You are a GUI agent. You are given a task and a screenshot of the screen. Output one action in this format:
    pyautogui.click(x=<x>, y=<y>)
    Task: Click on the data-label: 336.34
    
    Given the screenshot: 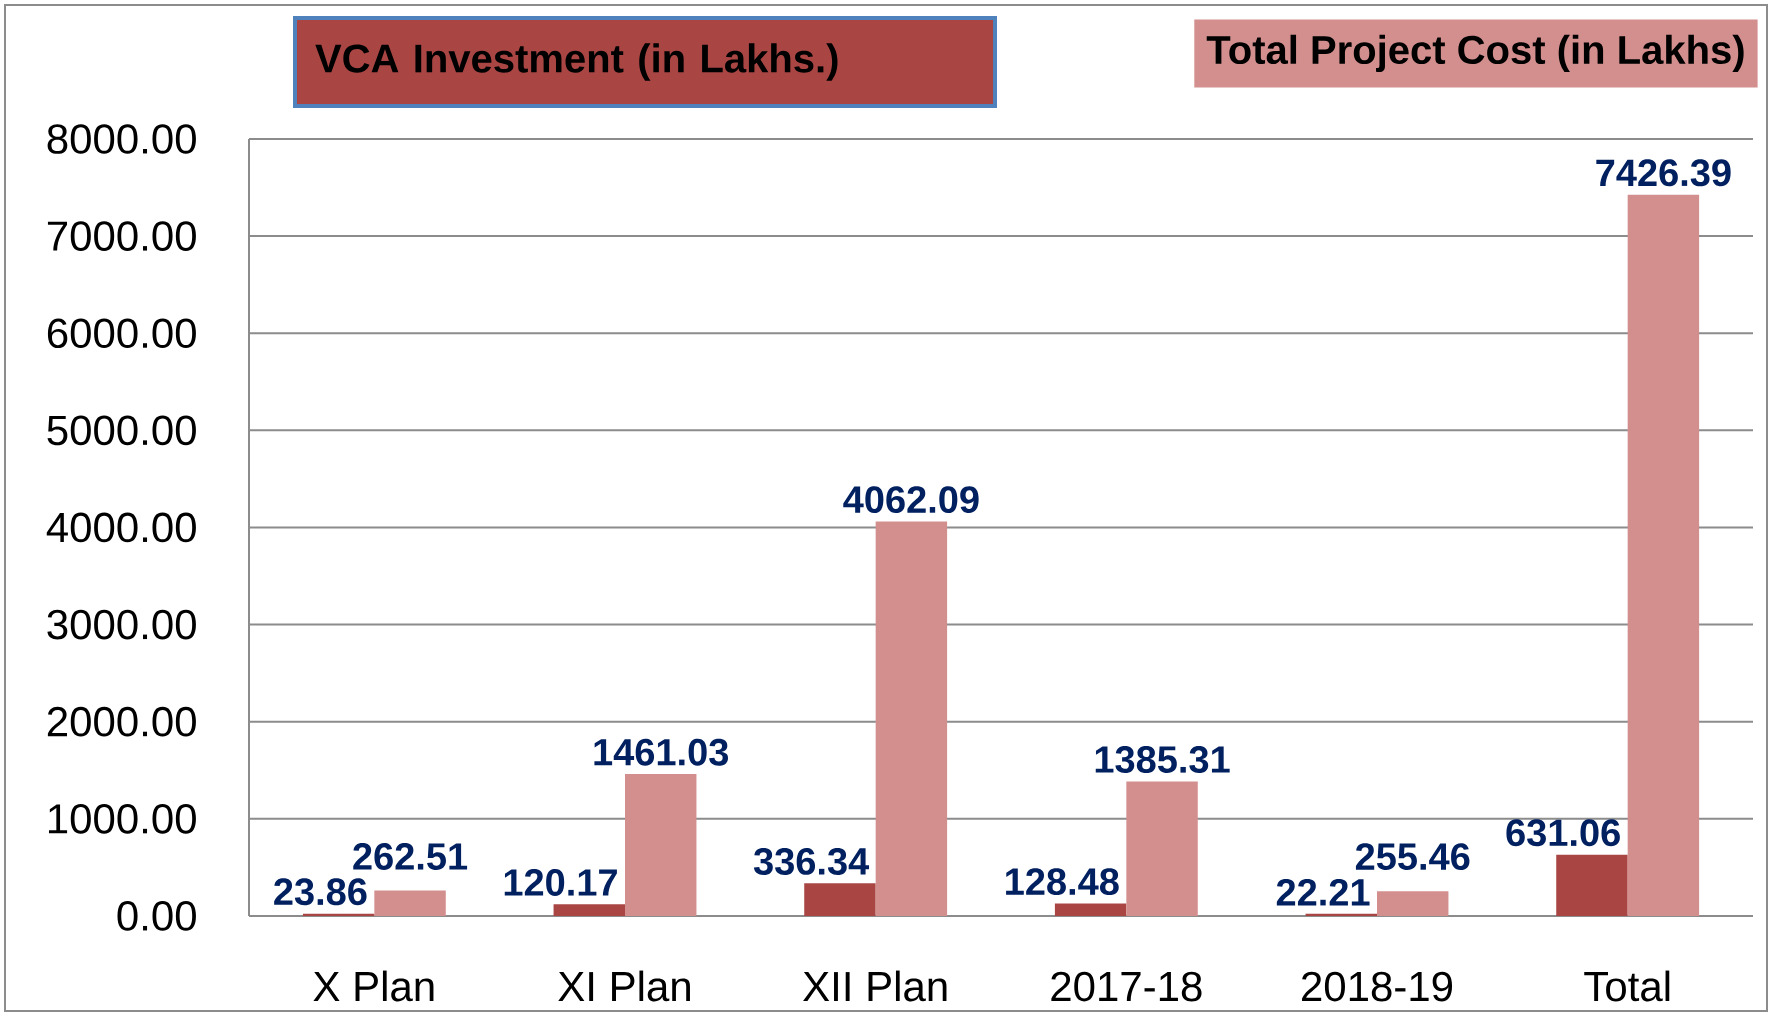 What is the action you would take?
    pyautogui.click(x=811, y=861)
    